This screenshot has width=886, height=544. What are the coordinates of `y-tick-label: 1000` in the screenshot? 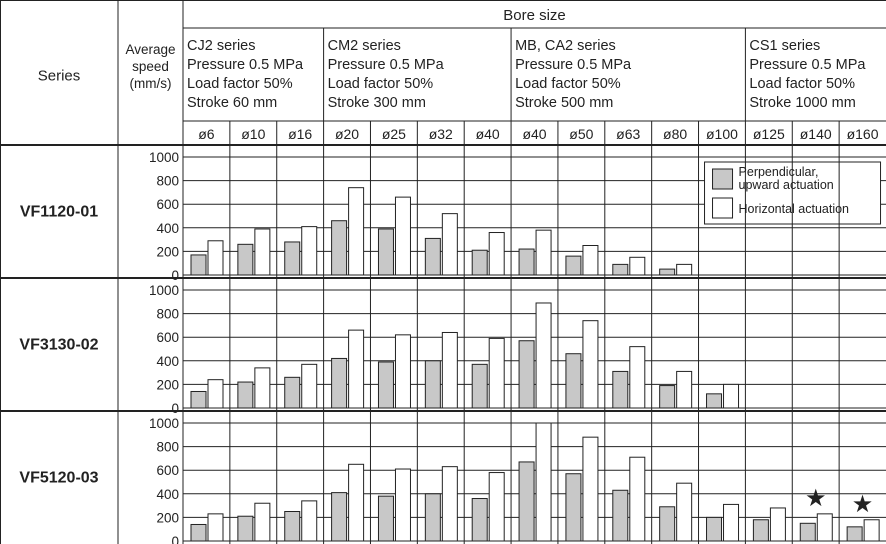 It's located at (164, 157).